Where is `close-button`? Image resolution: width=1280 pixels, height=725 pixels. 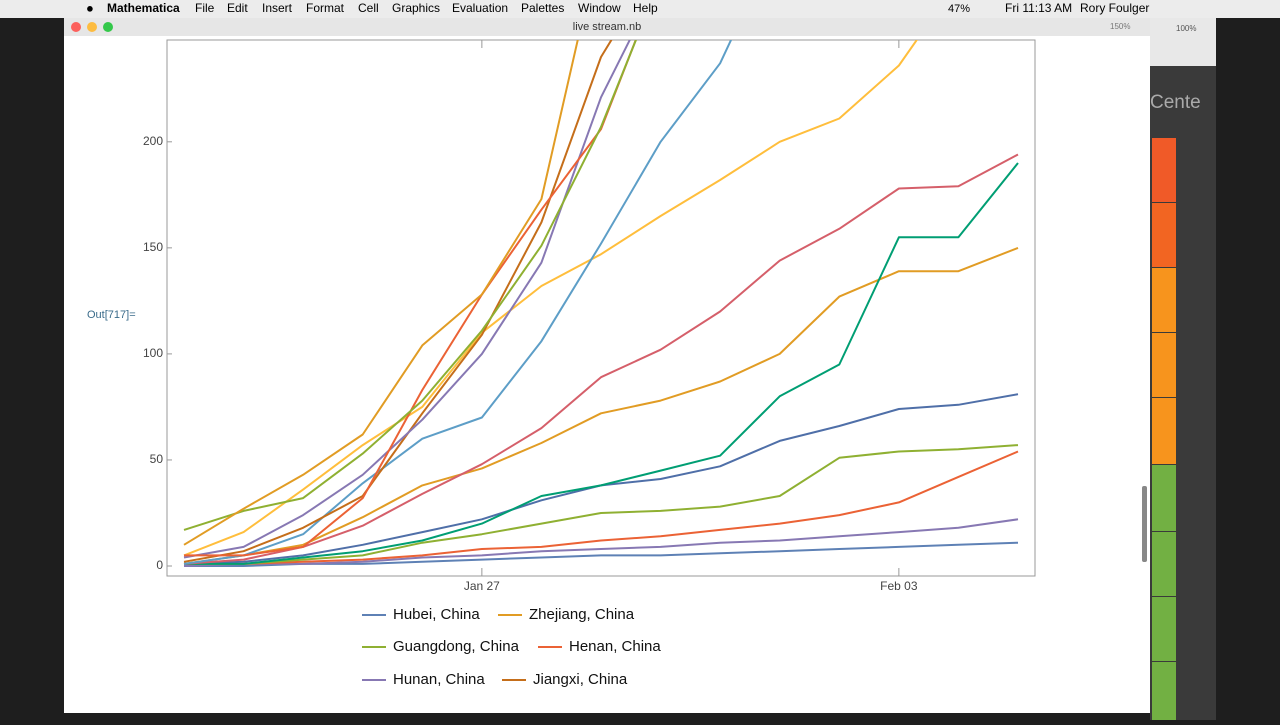
close-button is located at coordinates (76, 27).